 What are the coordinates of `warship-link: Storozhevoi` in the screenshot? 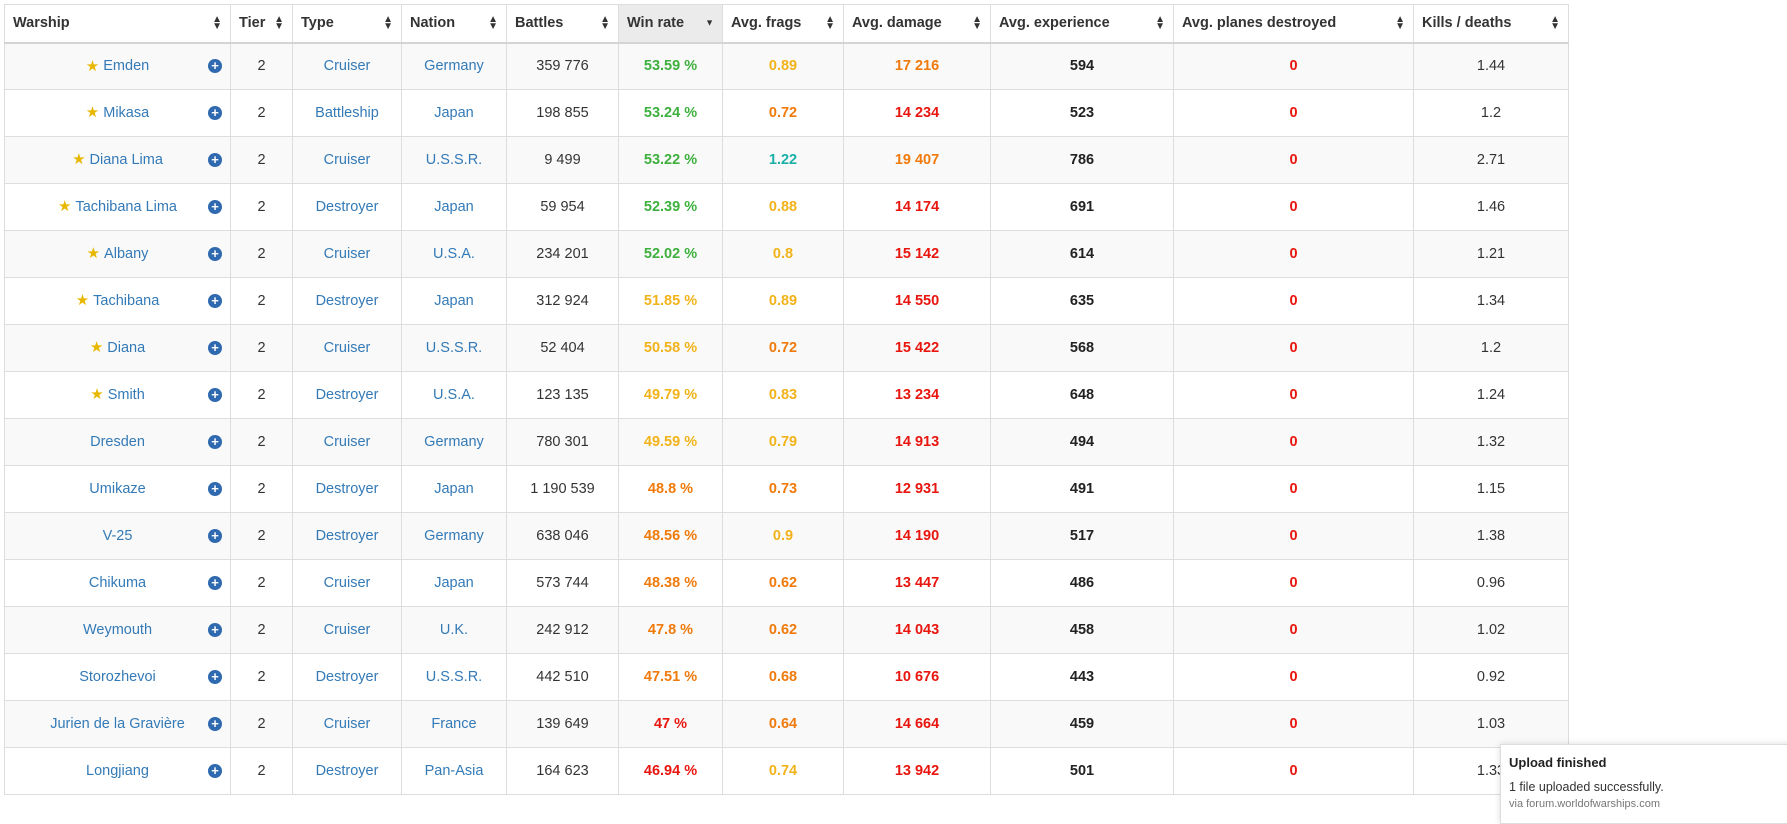 It's located at (117, 677).